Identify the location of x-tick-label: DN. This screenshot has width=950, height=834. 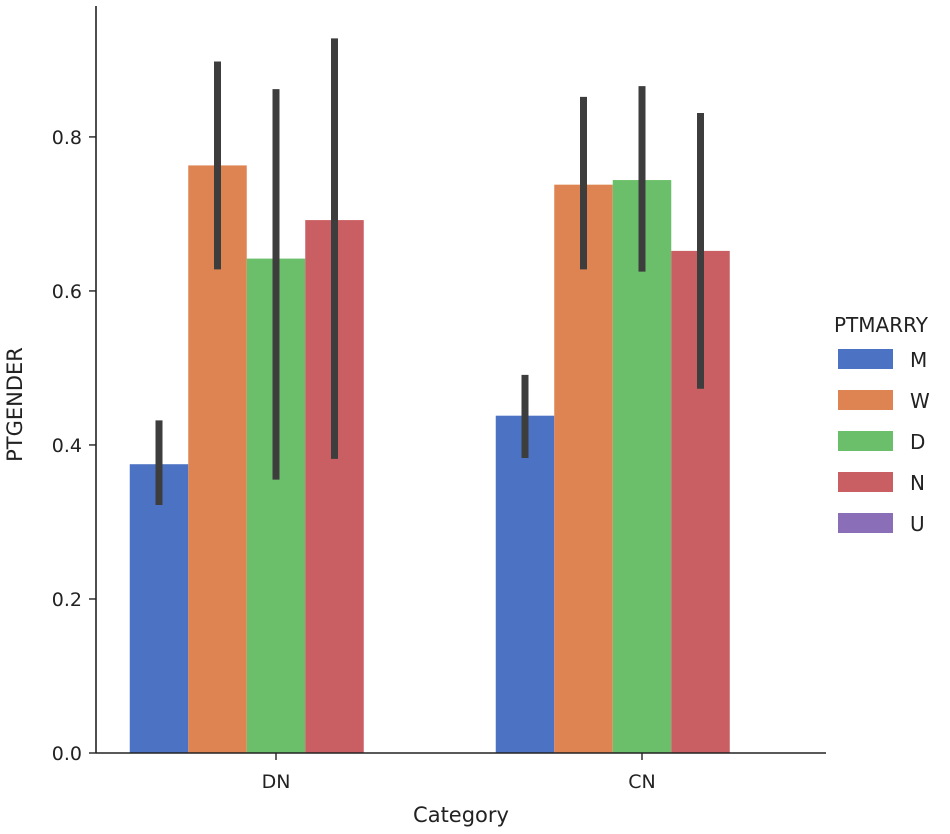
(276, 782).